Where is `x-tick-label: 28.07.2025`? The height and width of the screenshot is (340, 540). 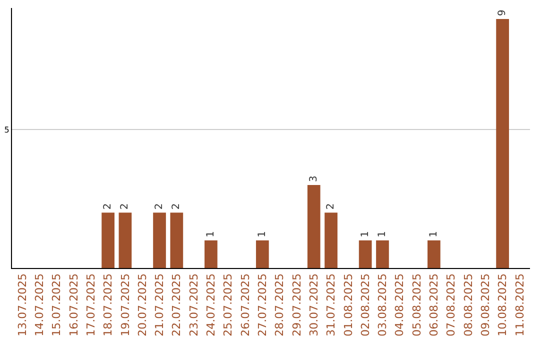 x-tick-label: 28.07.2025 is located at coordinates (279, 304).